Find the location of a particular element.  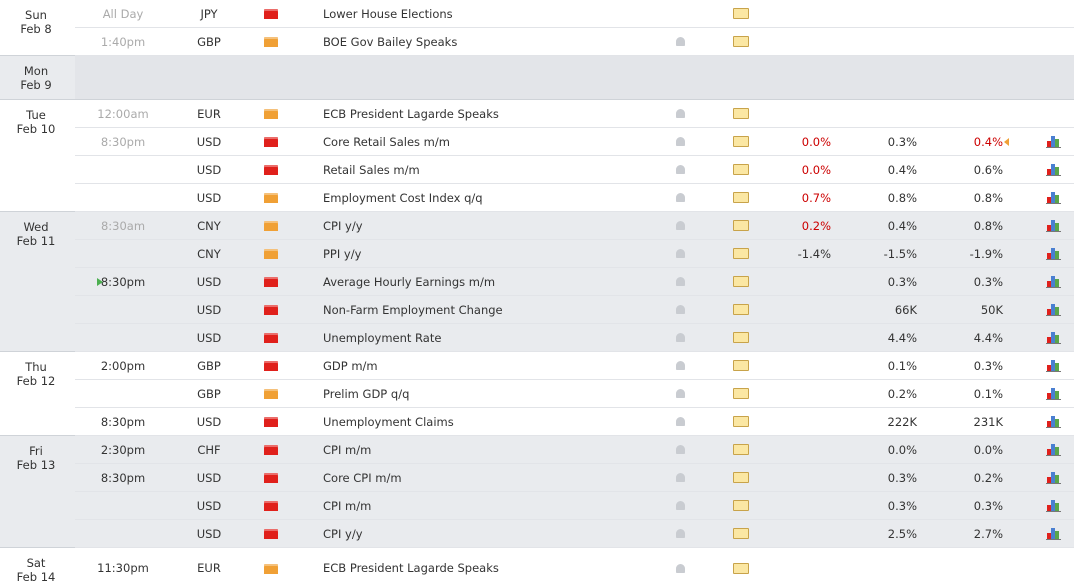

event-title: Unemployment Claims is located at coordinates (388, 422).